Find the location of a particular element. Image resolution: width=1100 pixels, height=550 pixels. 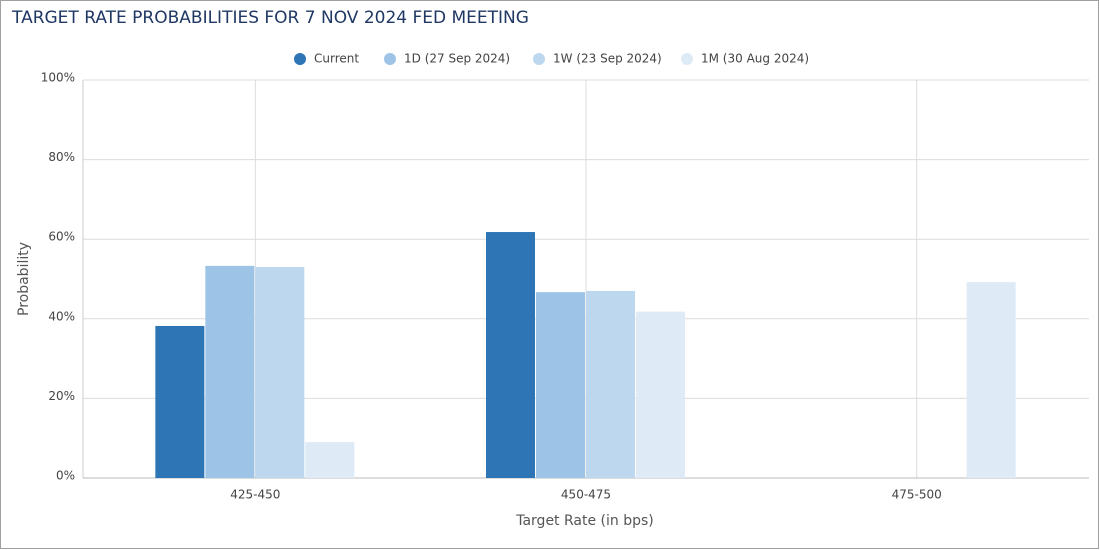

legend-label: 1D (27 Sep 2024) is located at coordinates (457, 59).